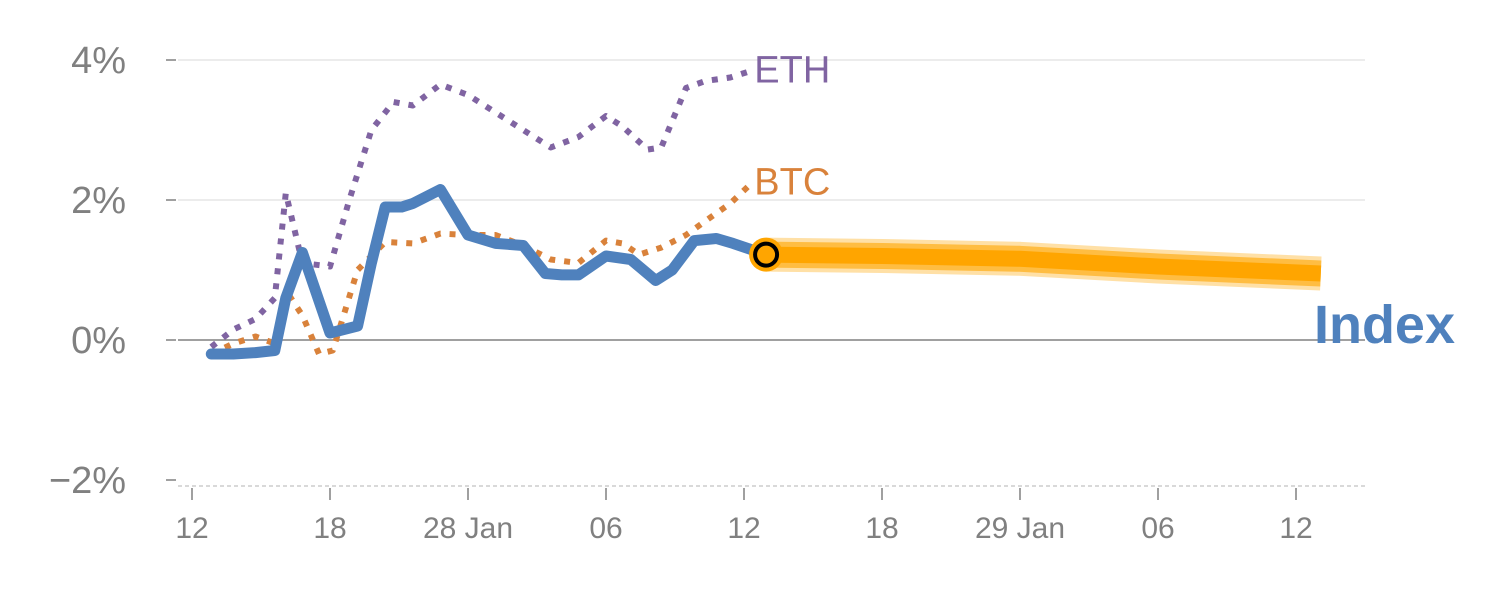 This screenshot has width=1500, height=600. I want to click on index-end-marker, so click(766, 254).